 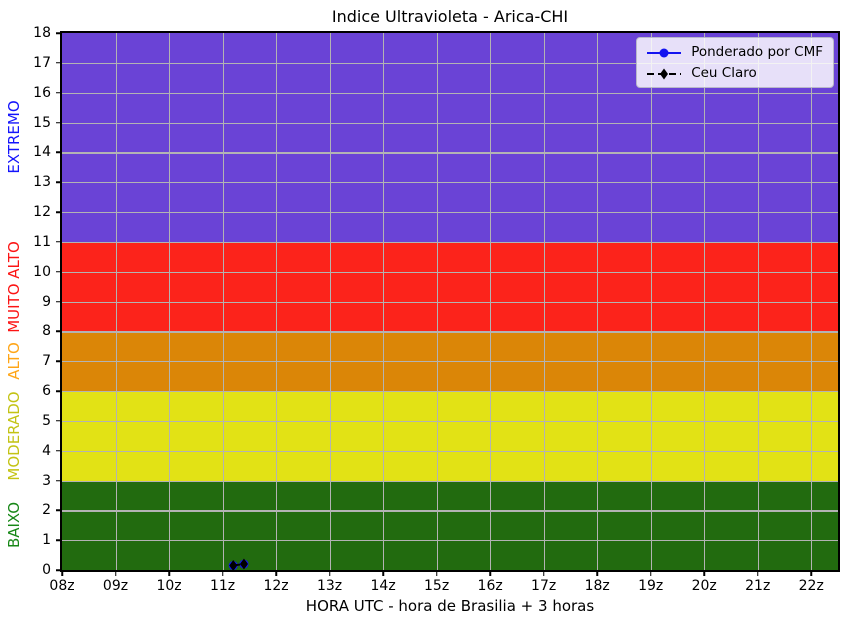 I want to click on y-tick-label-15: 15, so click(x=42, y=122).